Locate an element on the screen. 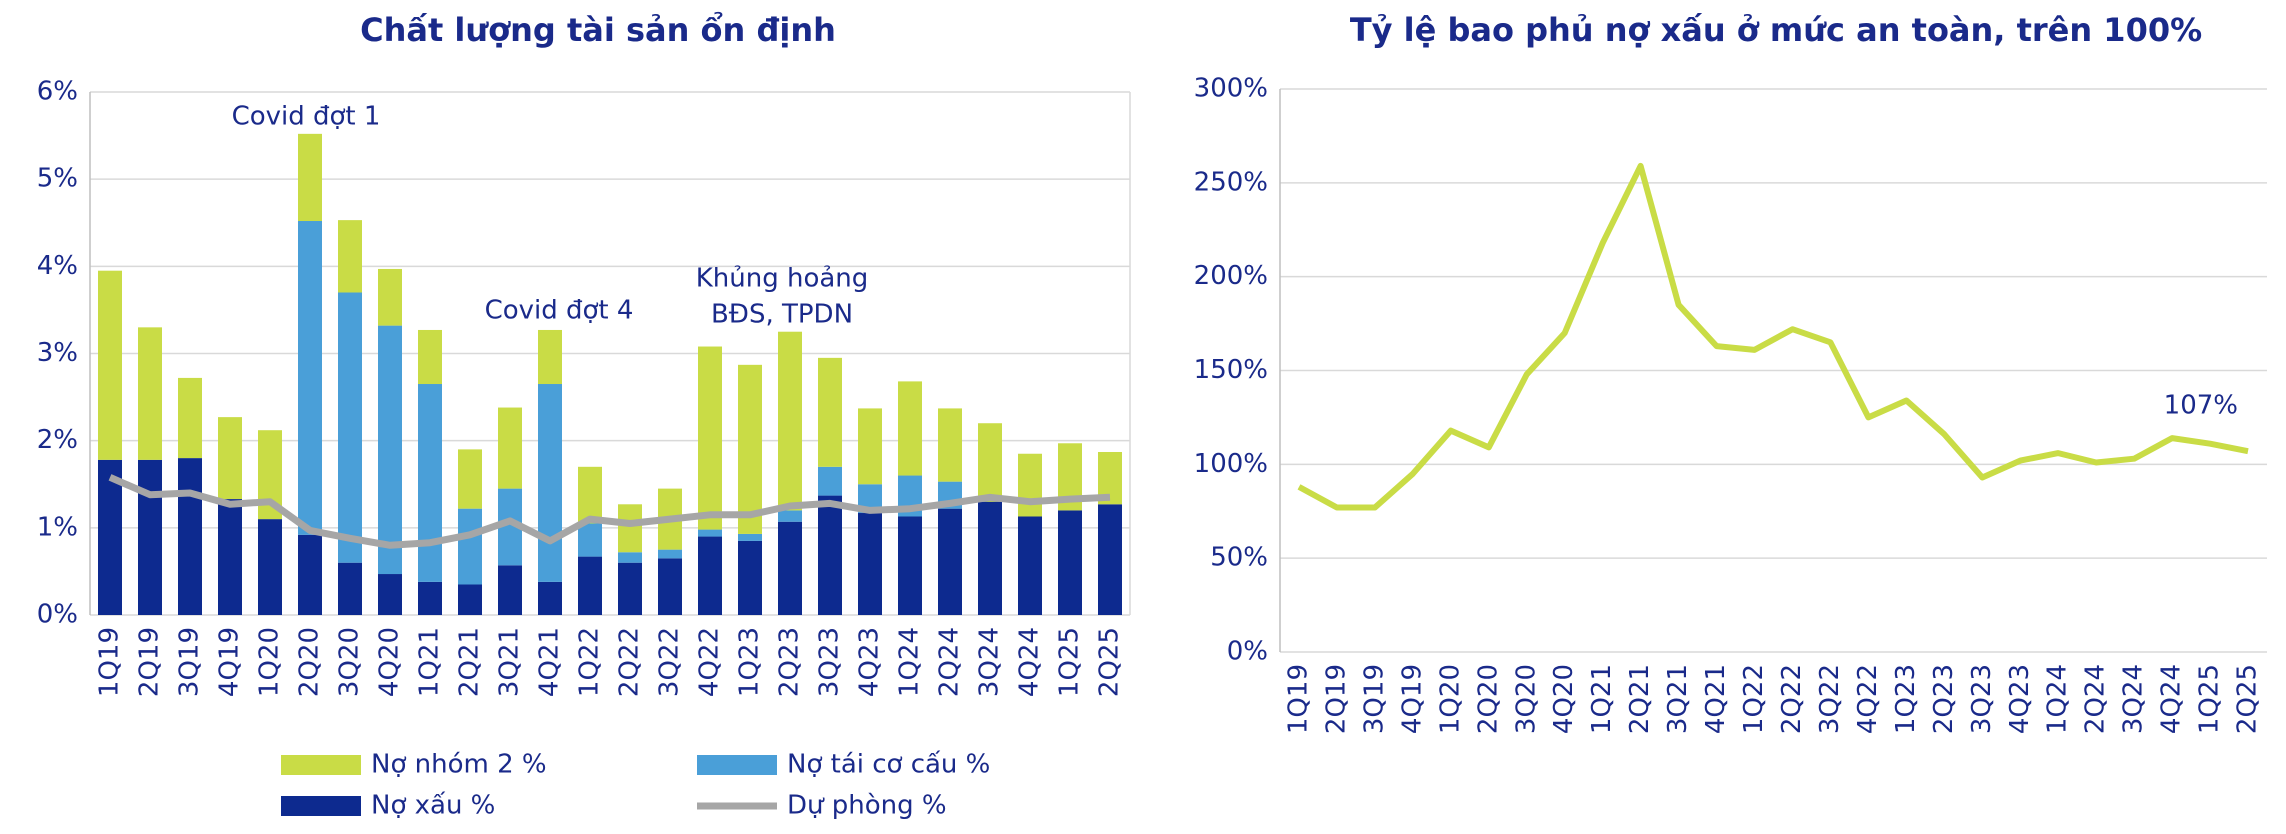 The height and width of the screenshot is (834, 2286). y-tick-label: 3% is located at coordinates (57, 353).